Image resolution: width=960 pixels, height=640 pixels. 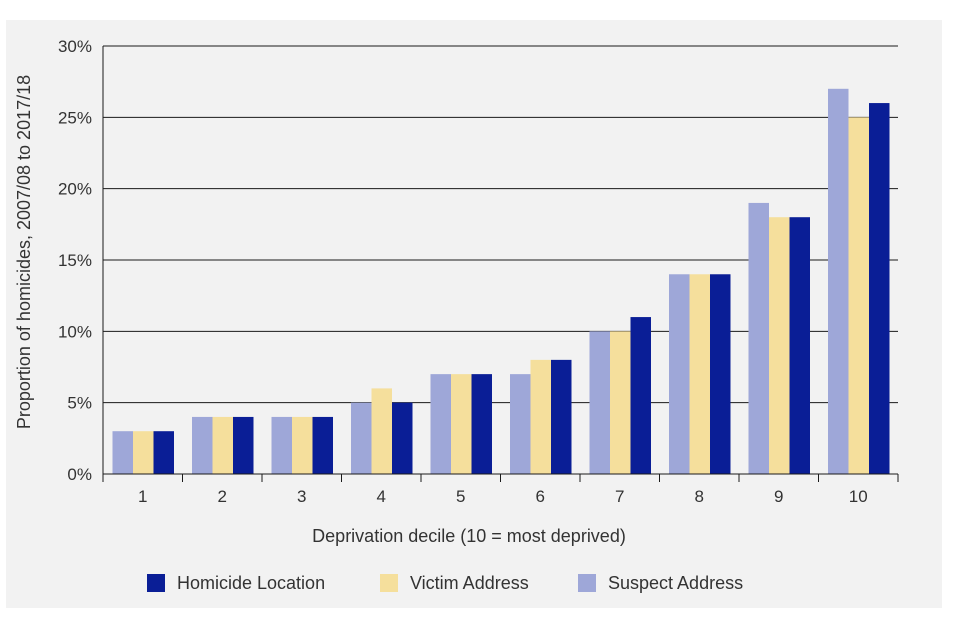 What do you see at coordinates (75, 331) in the screenshot?
I see `y-tick-label: 10%` at bounding box center [75, 331].